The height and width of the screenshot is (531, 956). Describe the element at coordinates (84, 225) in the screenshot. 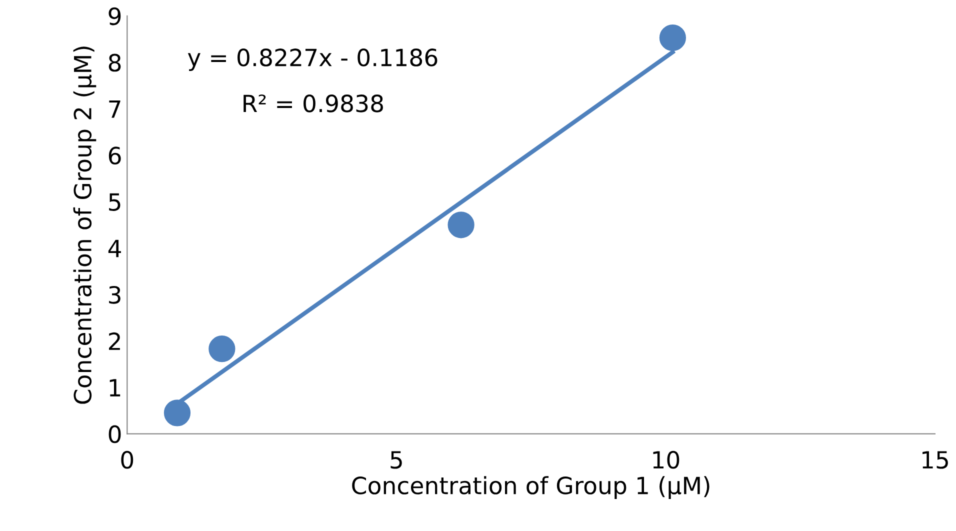

I see `y-axis-title: Concentration of Group 2 (µM)` at that location.